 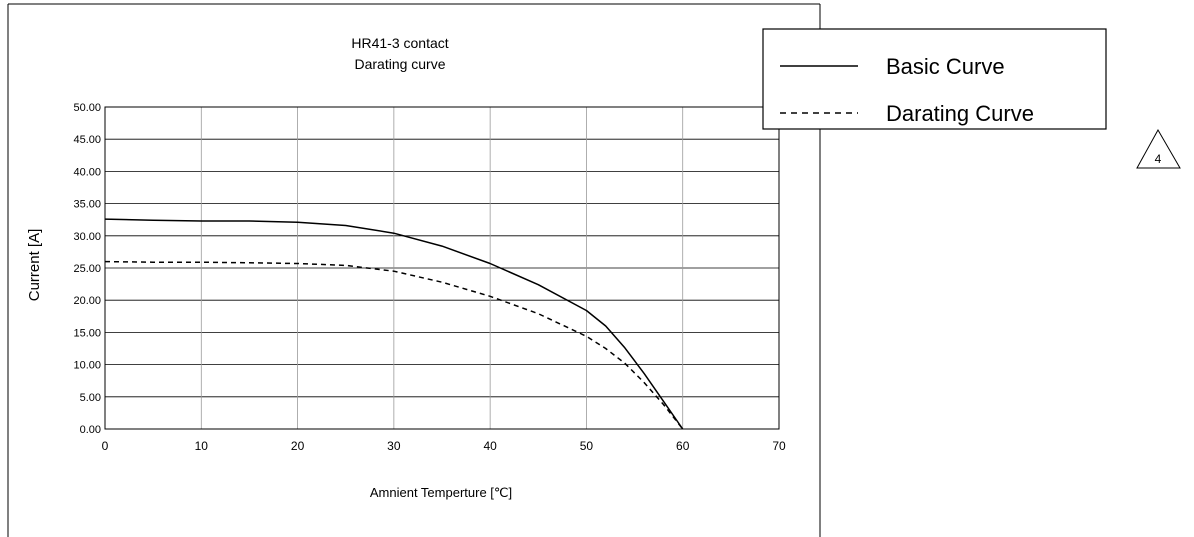 I want to click on legend-label-basic-curve: Basic Curve, so click(x=945, y=66).